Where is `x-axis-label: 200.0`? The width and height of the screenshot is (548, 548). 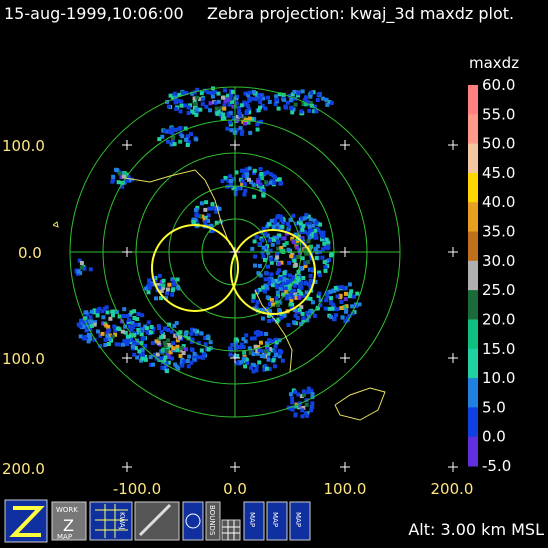
x-axis-label: 200.0 is located at coordinates (452, 489).